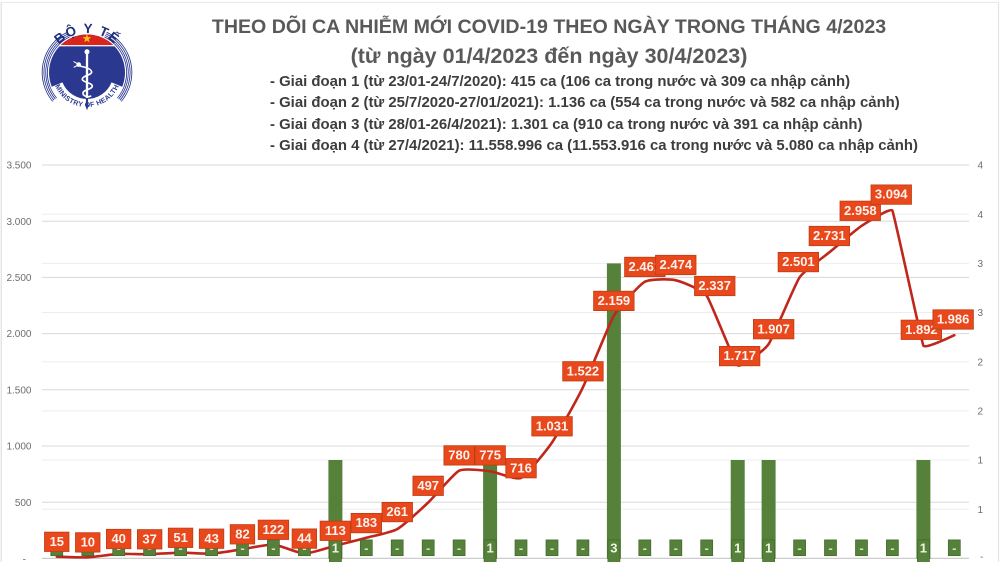 This screenshot has height=562, width=1000. What do you see at coordinates (18, 334) in the screenshot?
I see `svg-text: 2.000` at bounding box center [18, 334].